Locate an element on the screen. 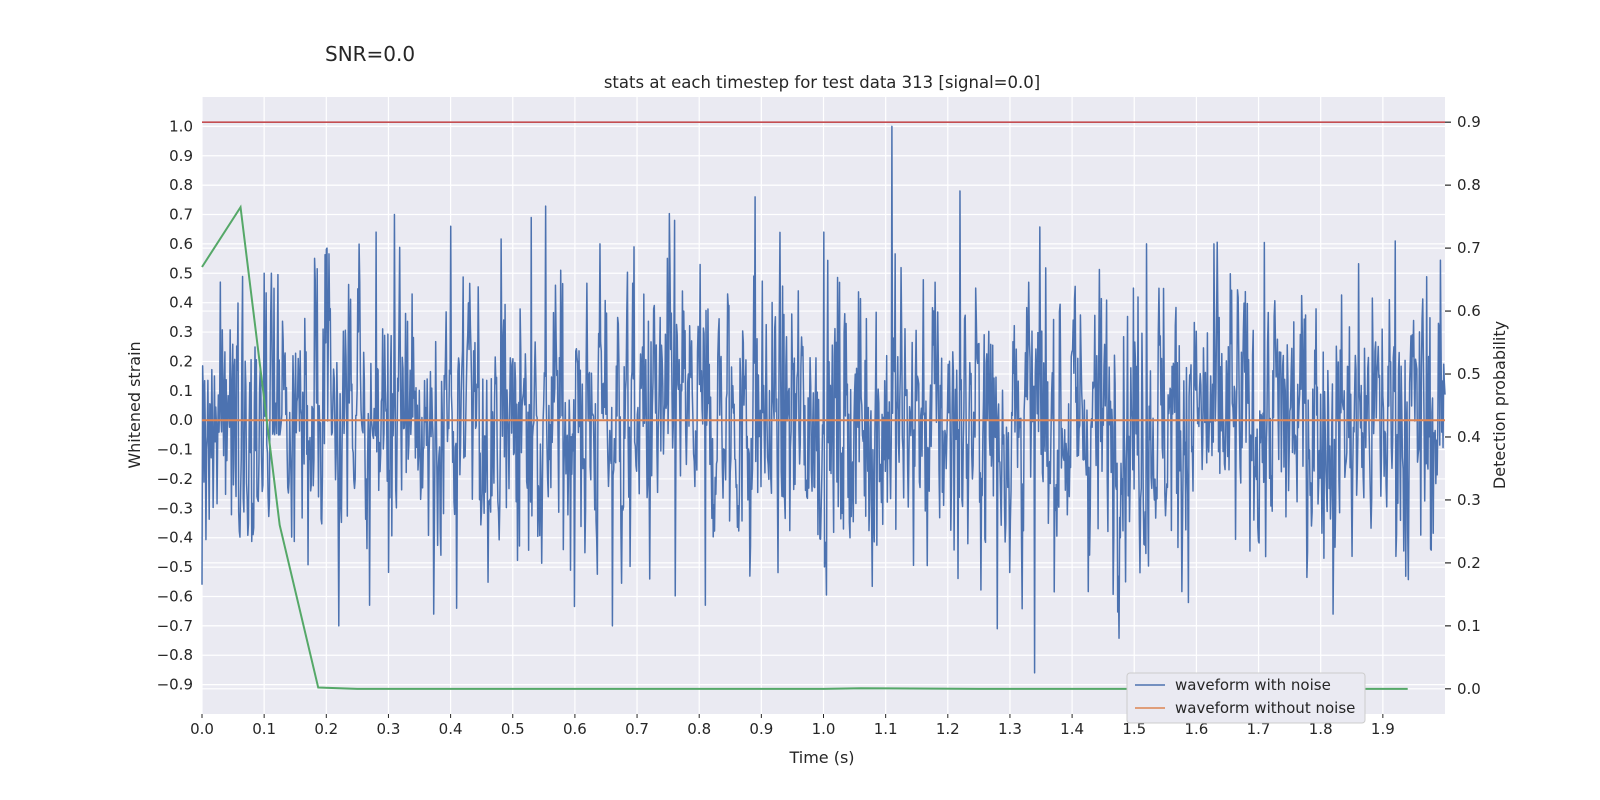 The width and height of the screenshot is (1600, 800). x-tick-label: 1.7 is located at coordinates (1259, 729).